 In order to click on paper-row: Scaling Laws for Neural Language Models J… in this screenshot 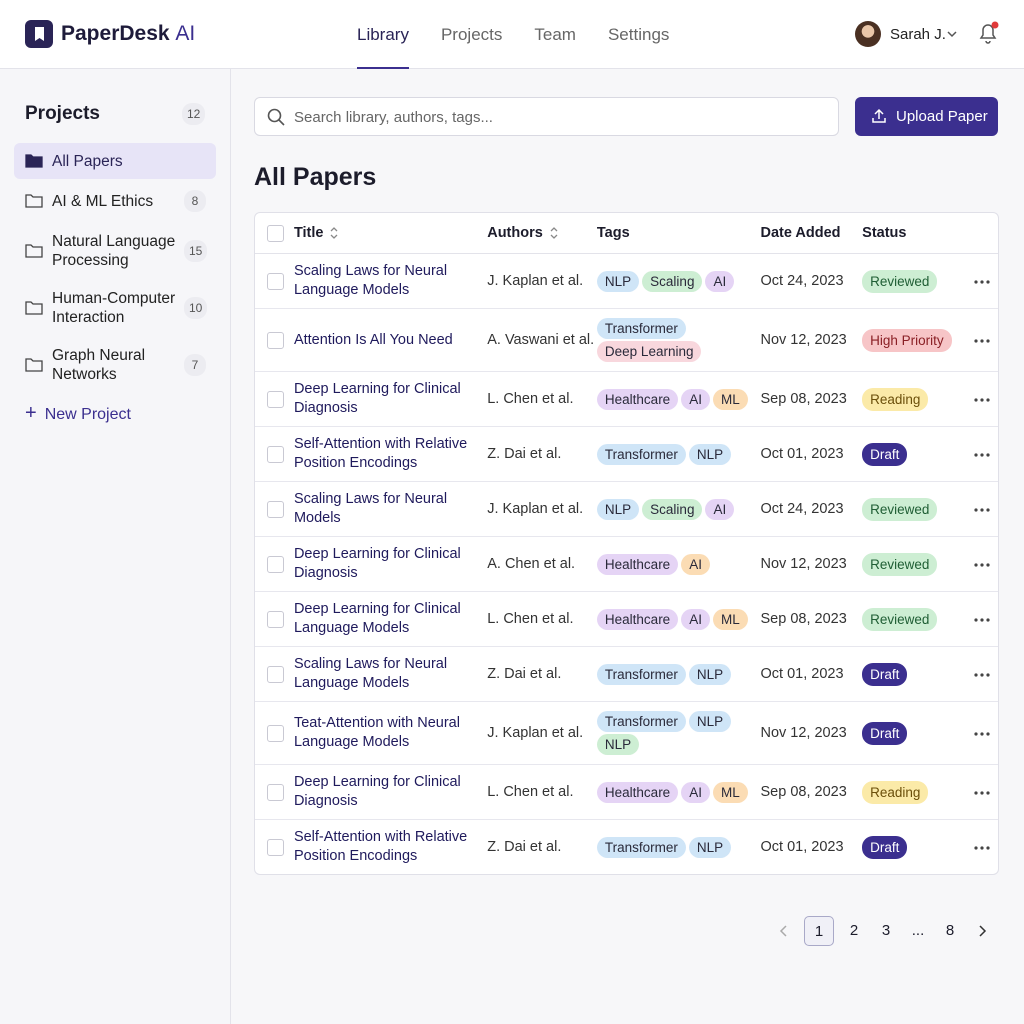, I will do `click(626, 281)`.